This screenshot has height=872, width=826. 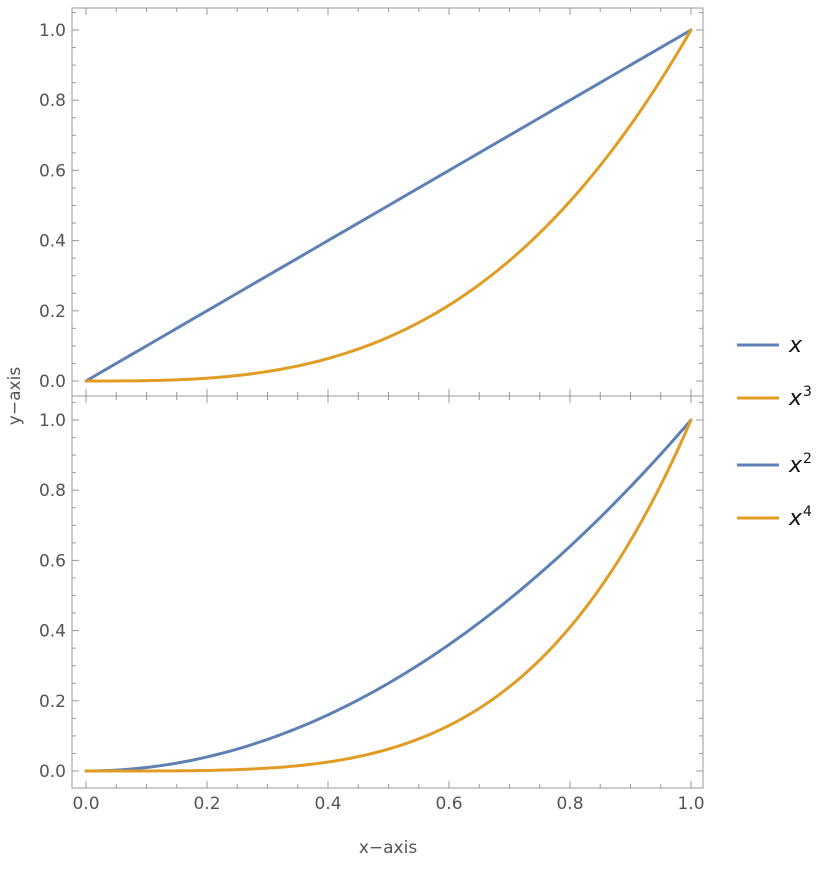 What do you see at coordinates (448, 804) in the screenshot?
I see `x-tick-label: 0.6` at bounding box center [448, 804].